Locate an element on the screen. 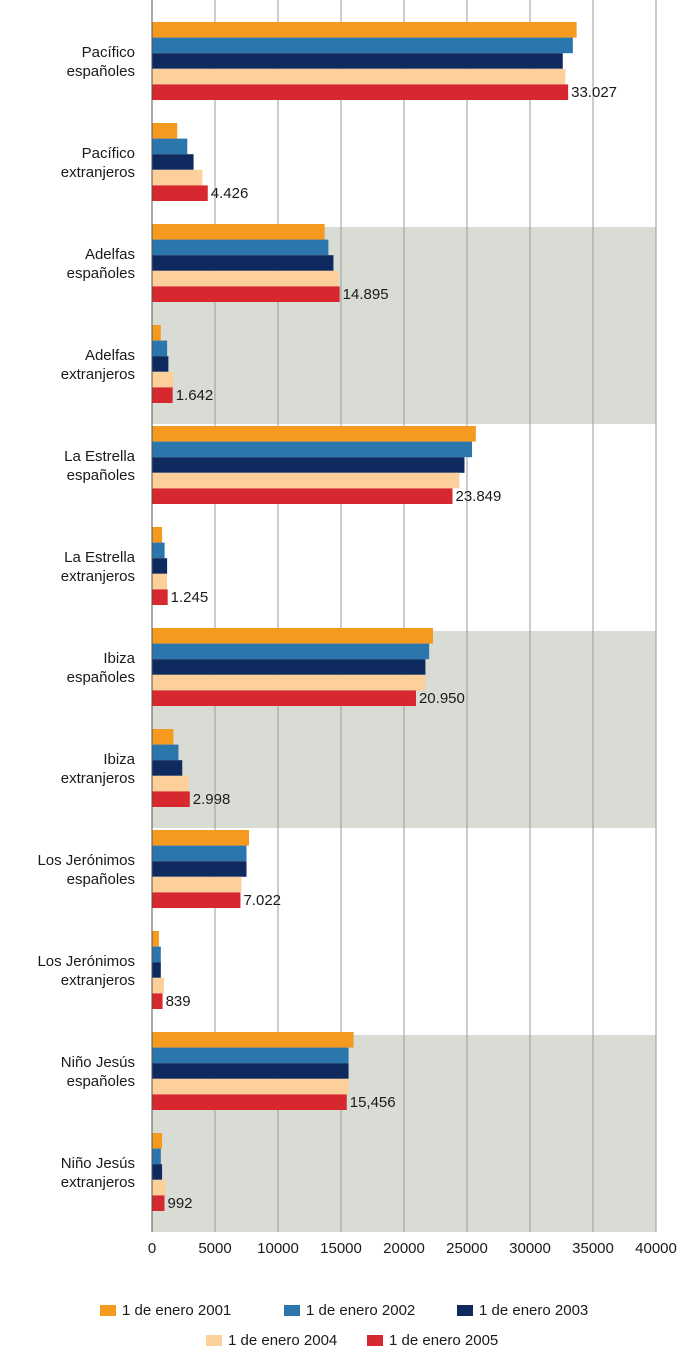 Image resolution: width=683 pixels, height=1355 pixels. y-tick-label: Los Jerónimos españoles is located at coordinates (86, 870).